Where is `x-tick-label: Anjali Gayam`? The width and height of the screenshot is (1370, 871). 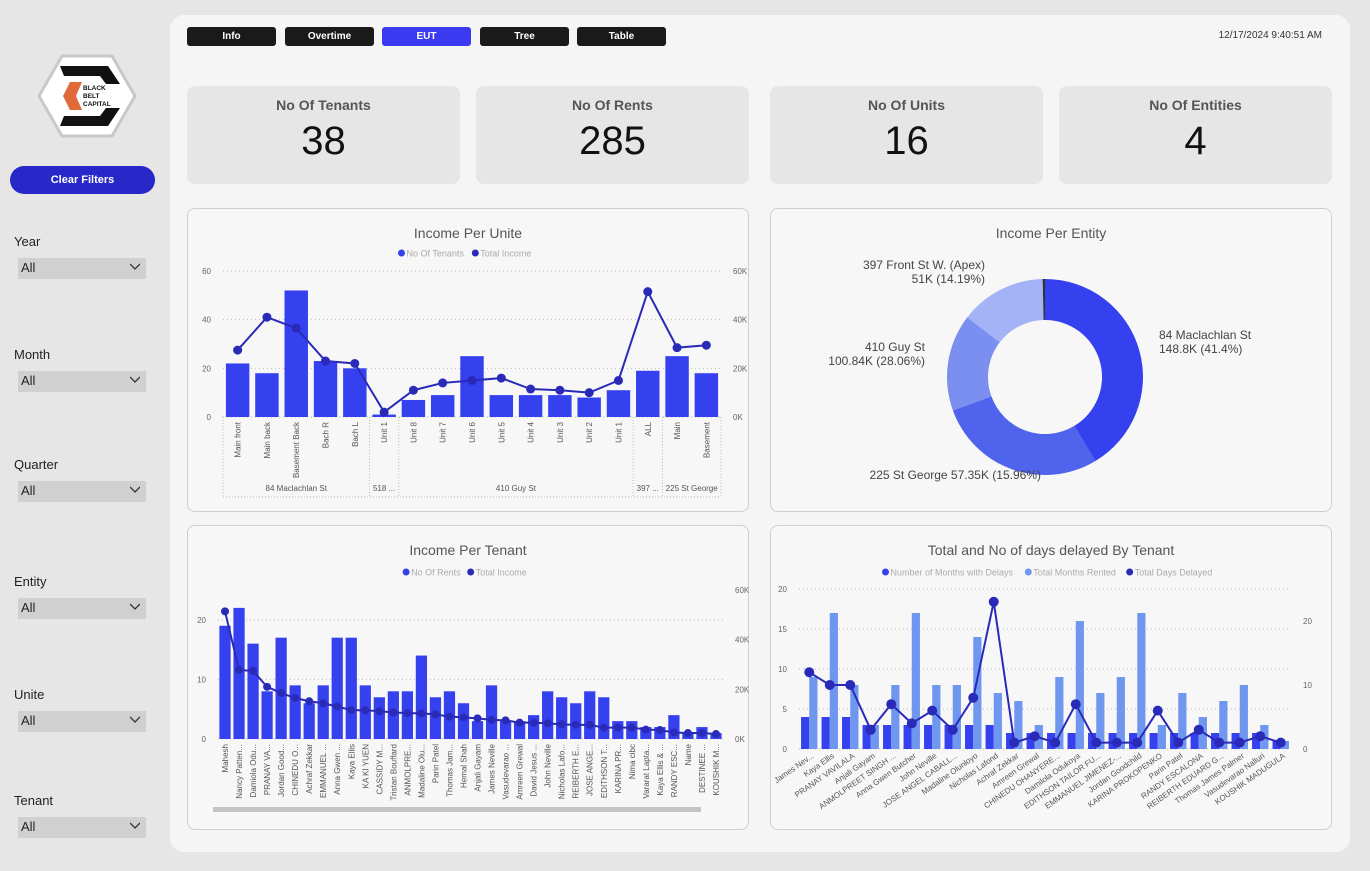
x-tick-label: Anjali Gayam is located at coordinates (478, 768).